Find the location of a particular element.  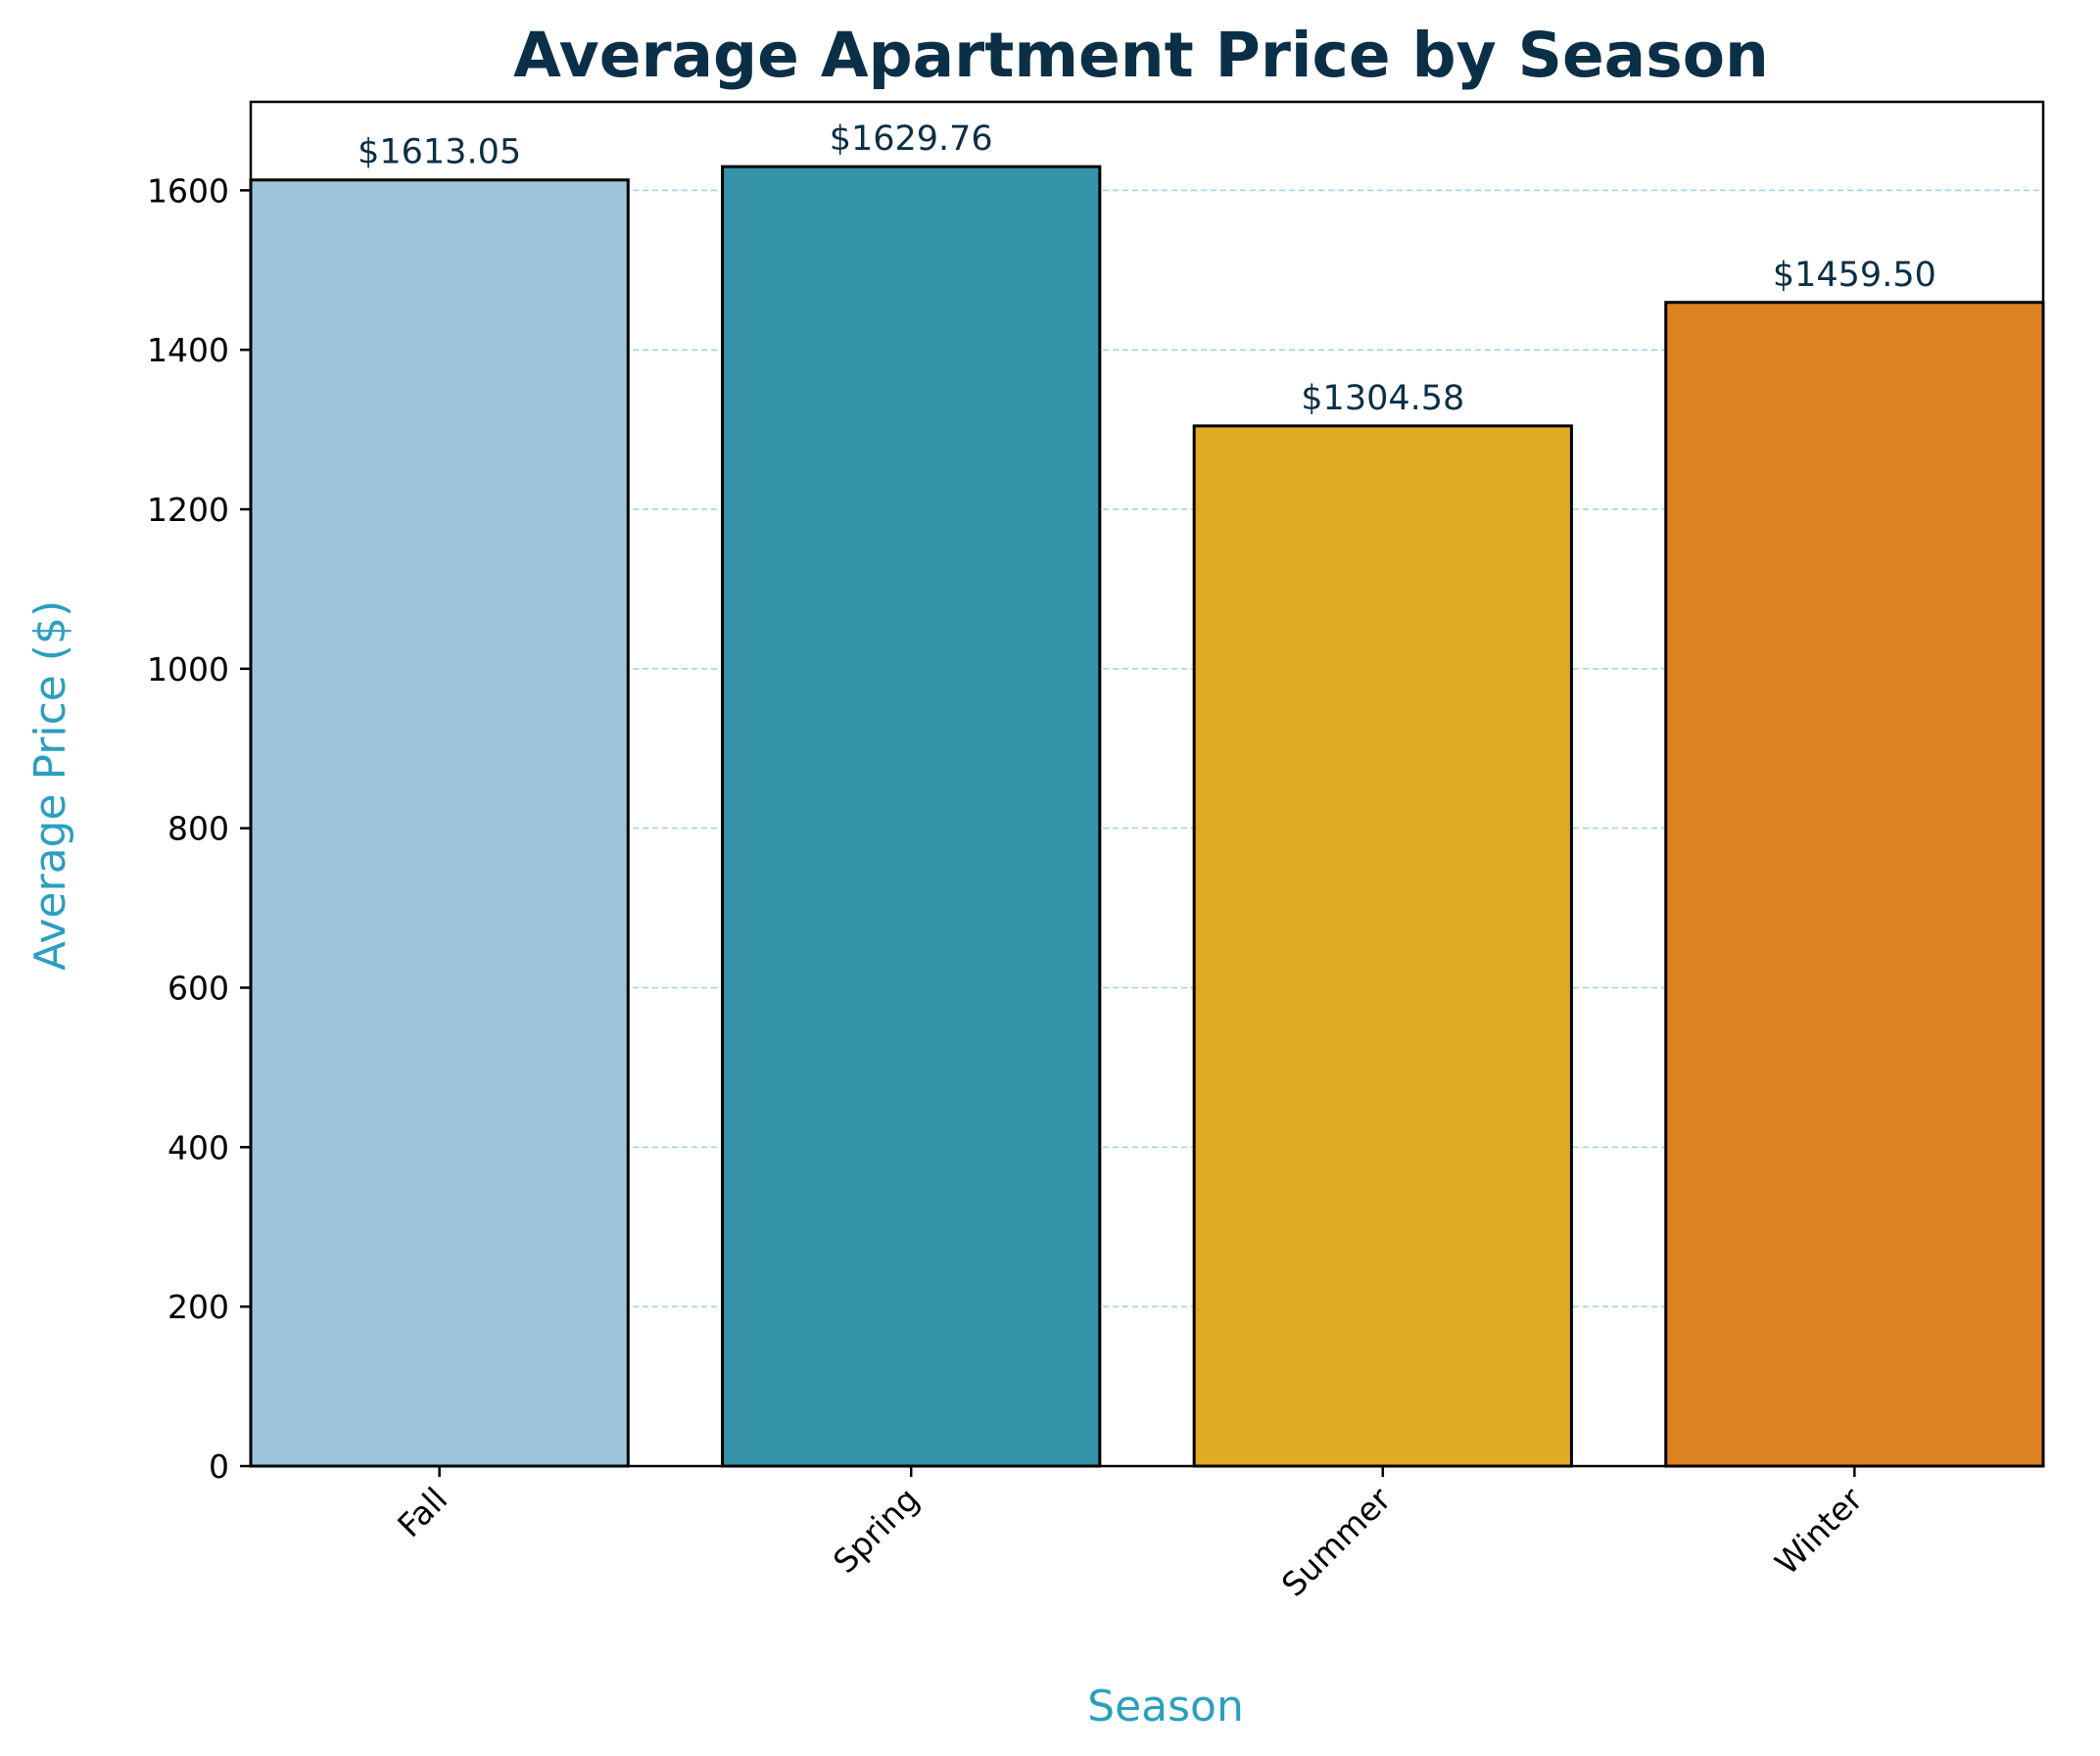

data-label-summer: $1304.58 is located at coordinates (1382, 398).